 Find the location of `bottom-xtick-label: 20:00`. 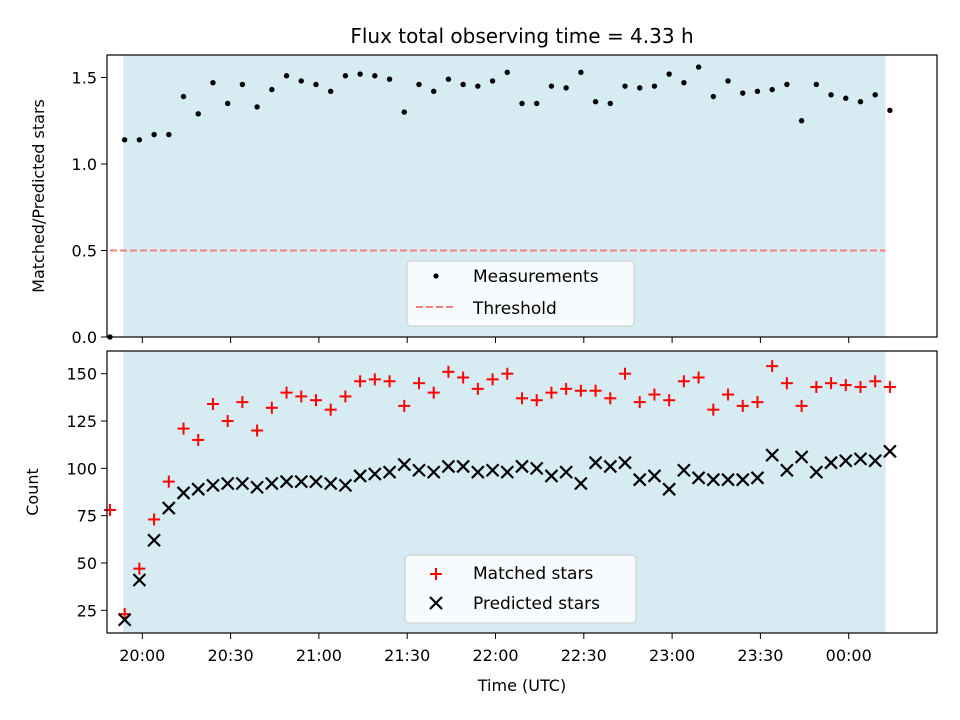

bottom-xtick-label: 20:00 is located at coordinates (142, 655).